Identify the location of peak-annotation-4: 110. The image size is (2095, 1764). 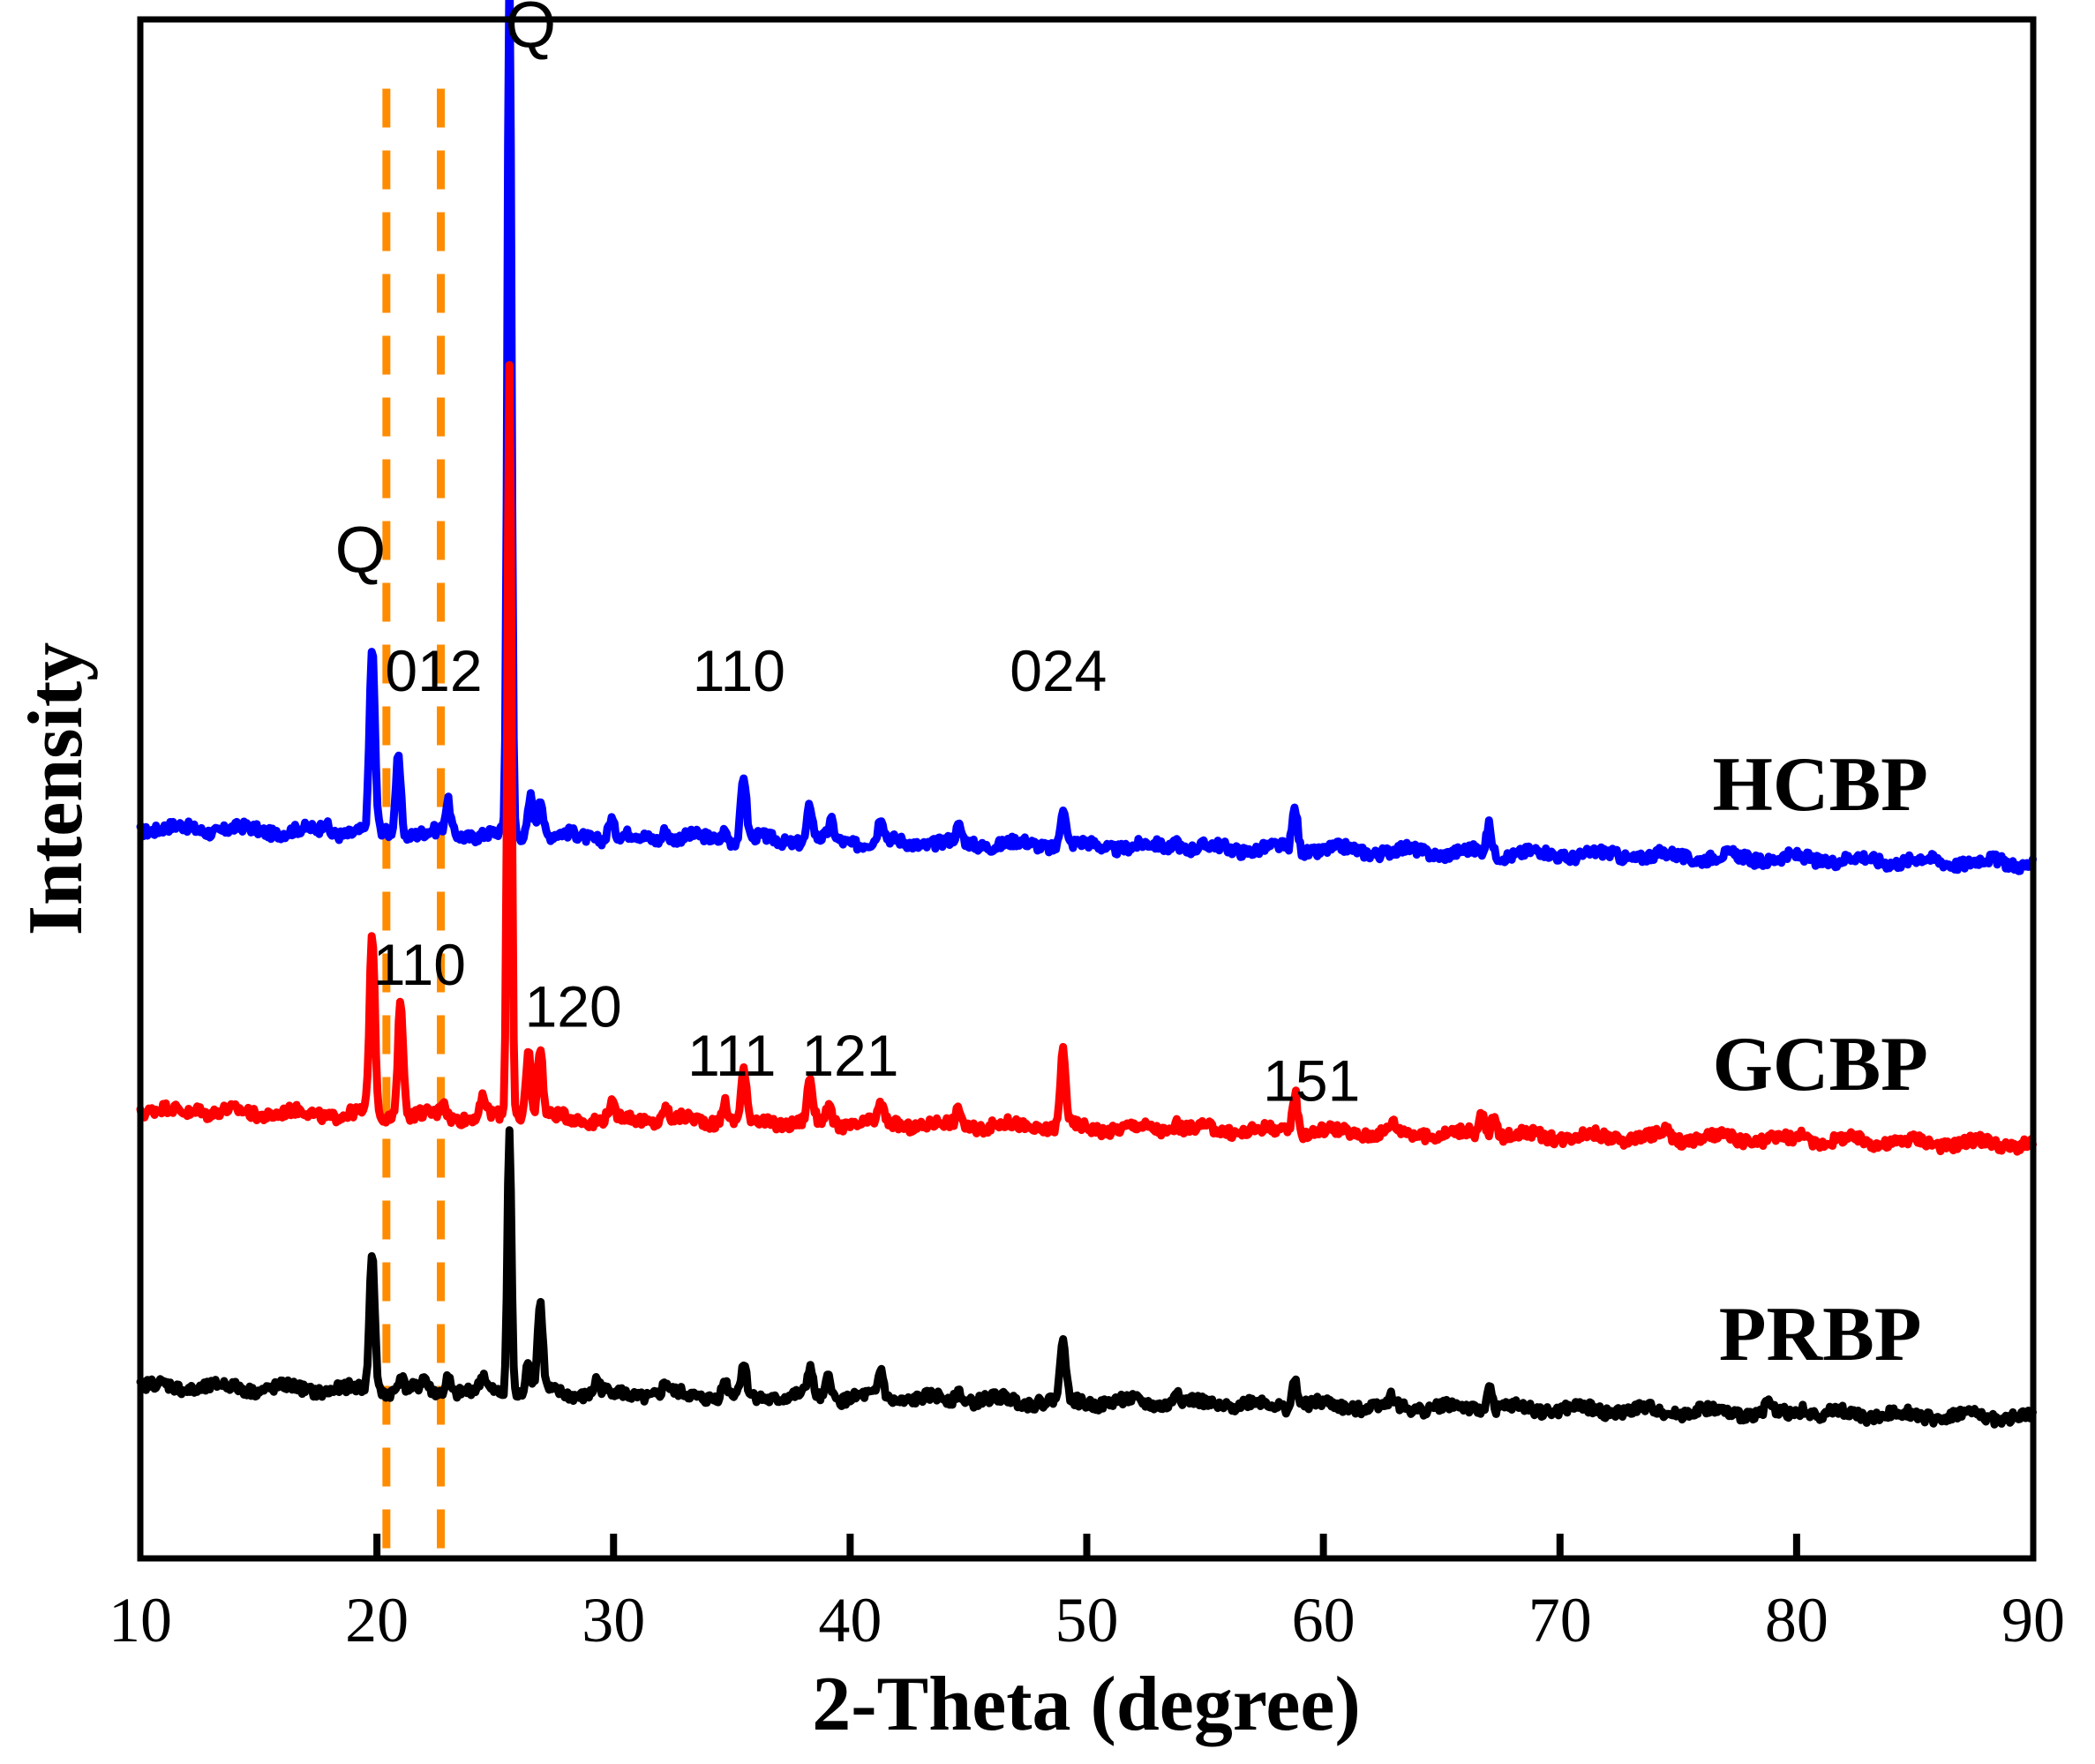
(739, 670).